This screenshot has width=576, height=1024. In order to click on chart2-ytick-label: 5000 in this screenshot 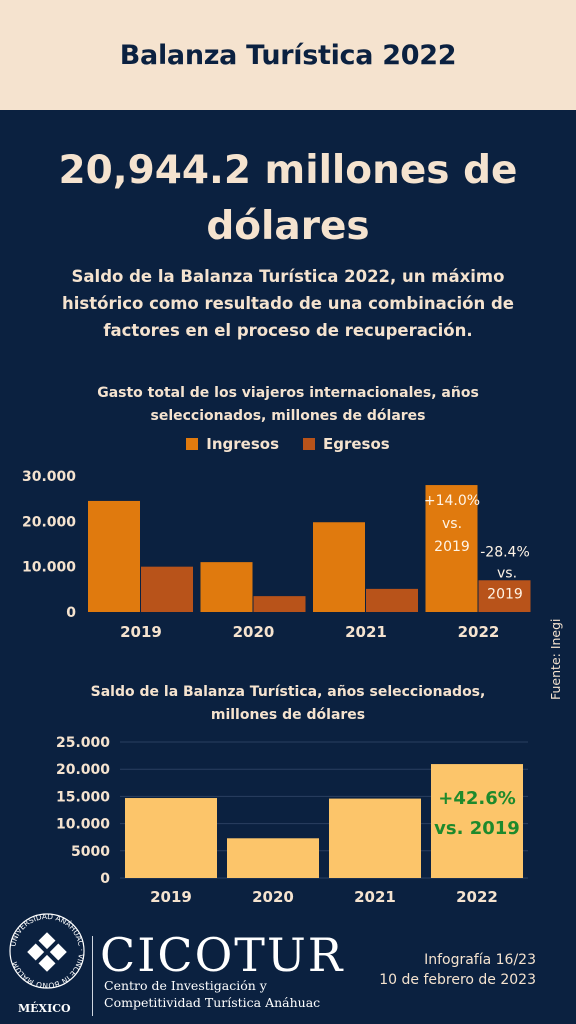, I will do `click(90, 852)`.